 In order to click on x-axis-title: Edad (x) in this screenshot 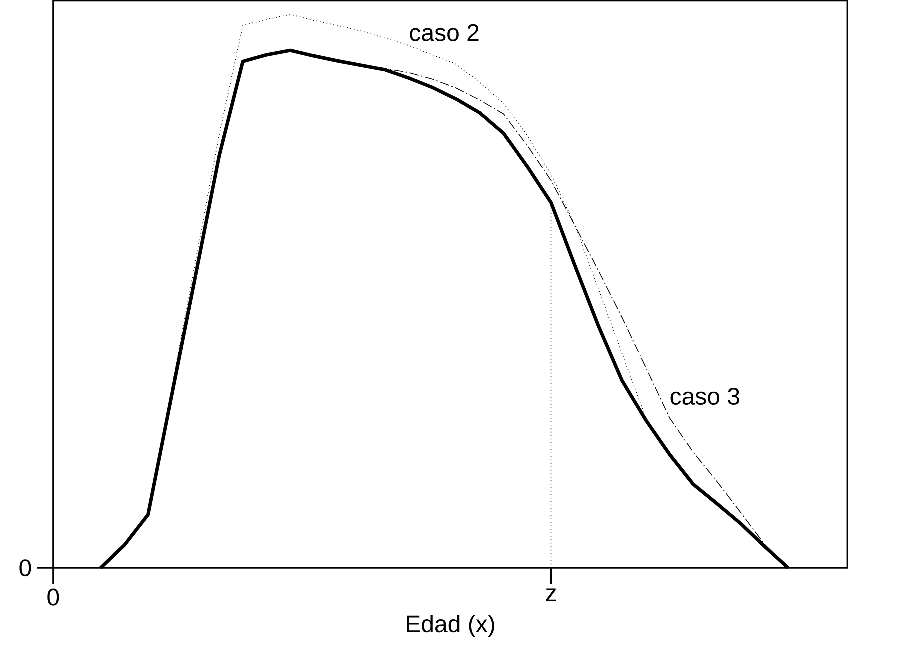, I will do `click(450, 626)`.